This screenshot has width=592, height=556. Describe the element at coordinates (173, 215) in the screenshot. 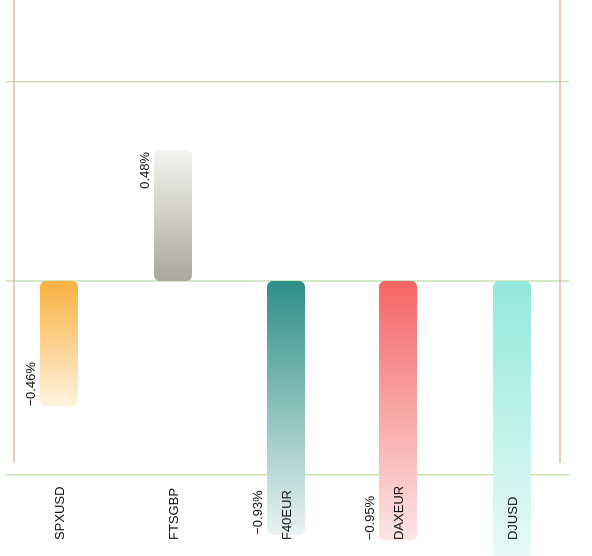

I see `bar-ftsgbp` at that location.